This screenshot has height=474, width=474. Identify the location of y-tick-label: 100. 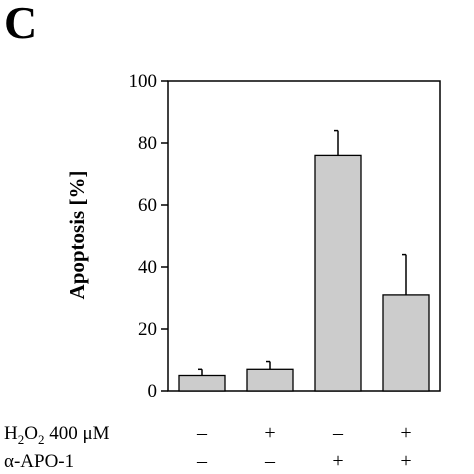
(143, 81).